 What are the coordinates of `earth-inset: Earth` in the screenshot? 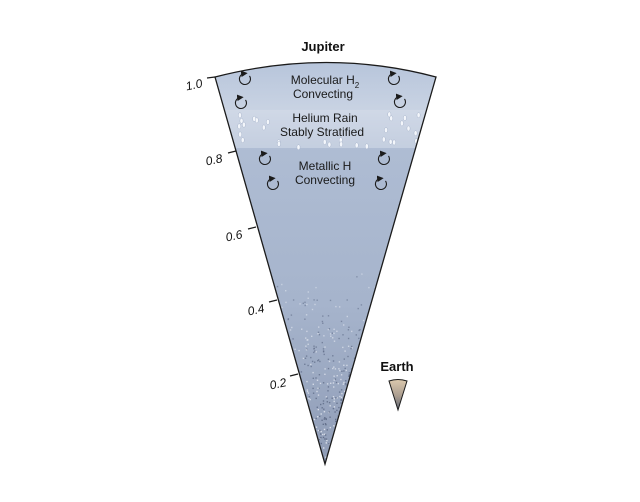 It's located at (397, 385).